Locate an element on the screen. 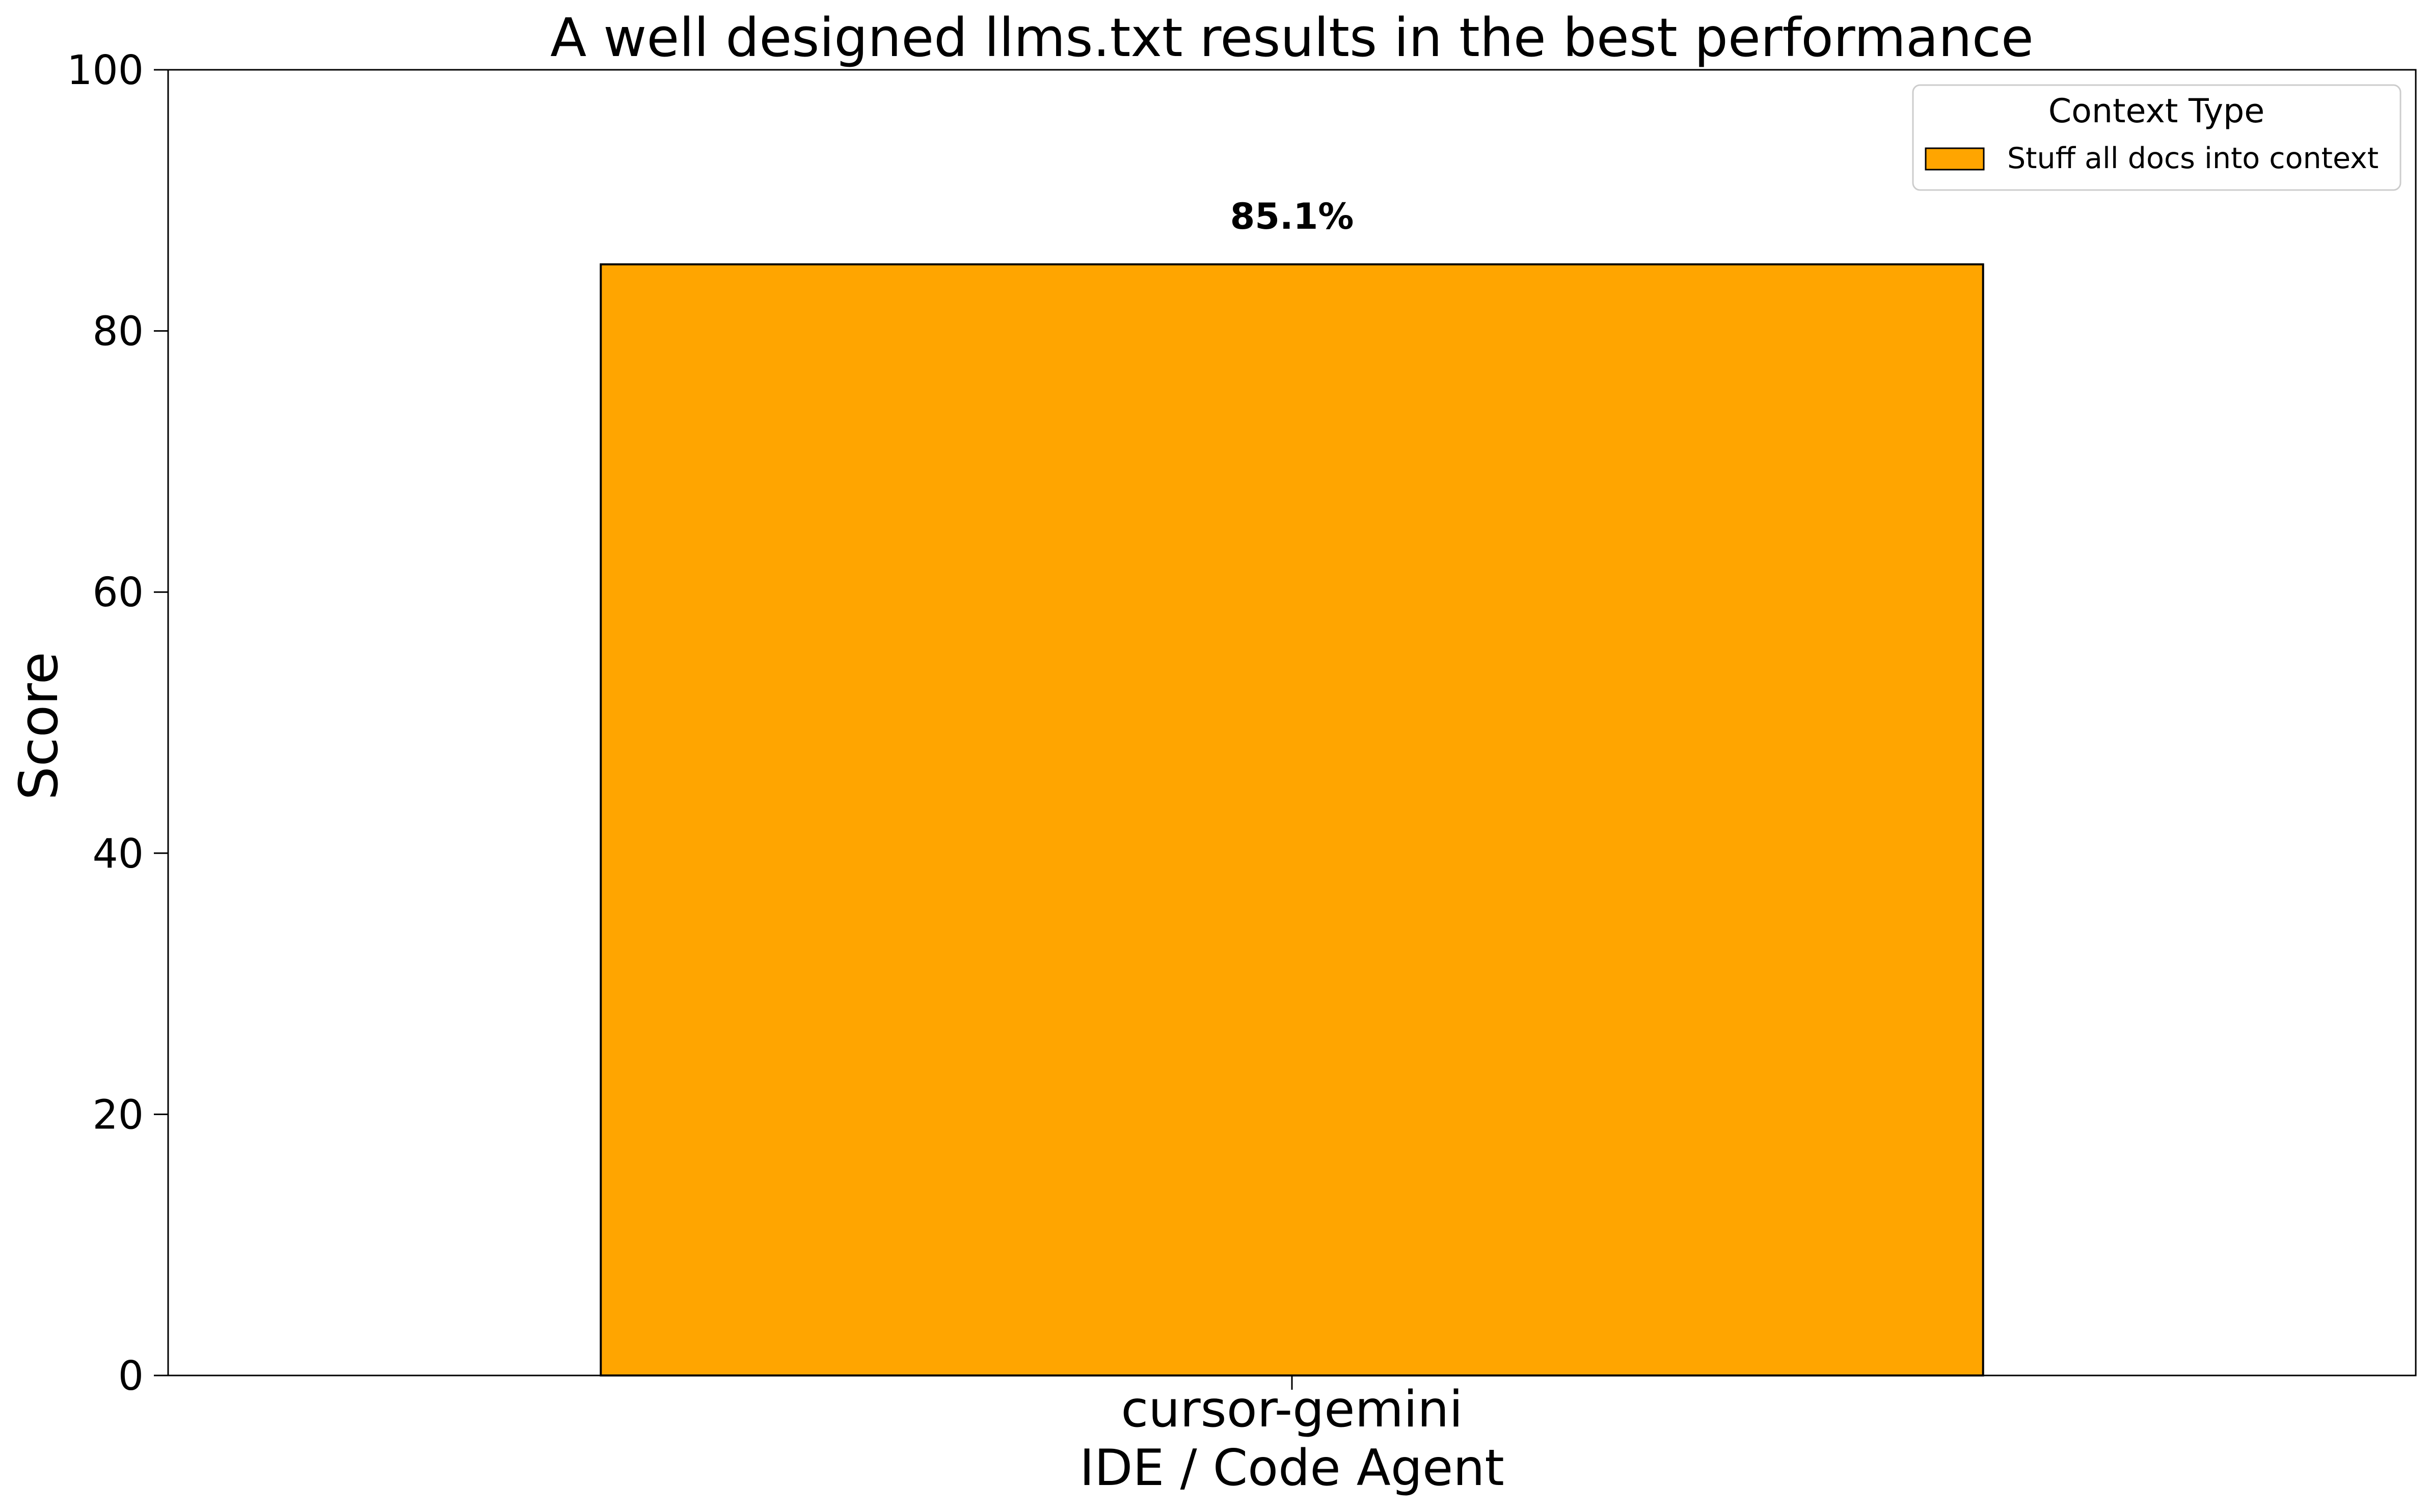 The image size is (2429, 1512). y-tick-label: 20 is located at coordinates (118, 1114).